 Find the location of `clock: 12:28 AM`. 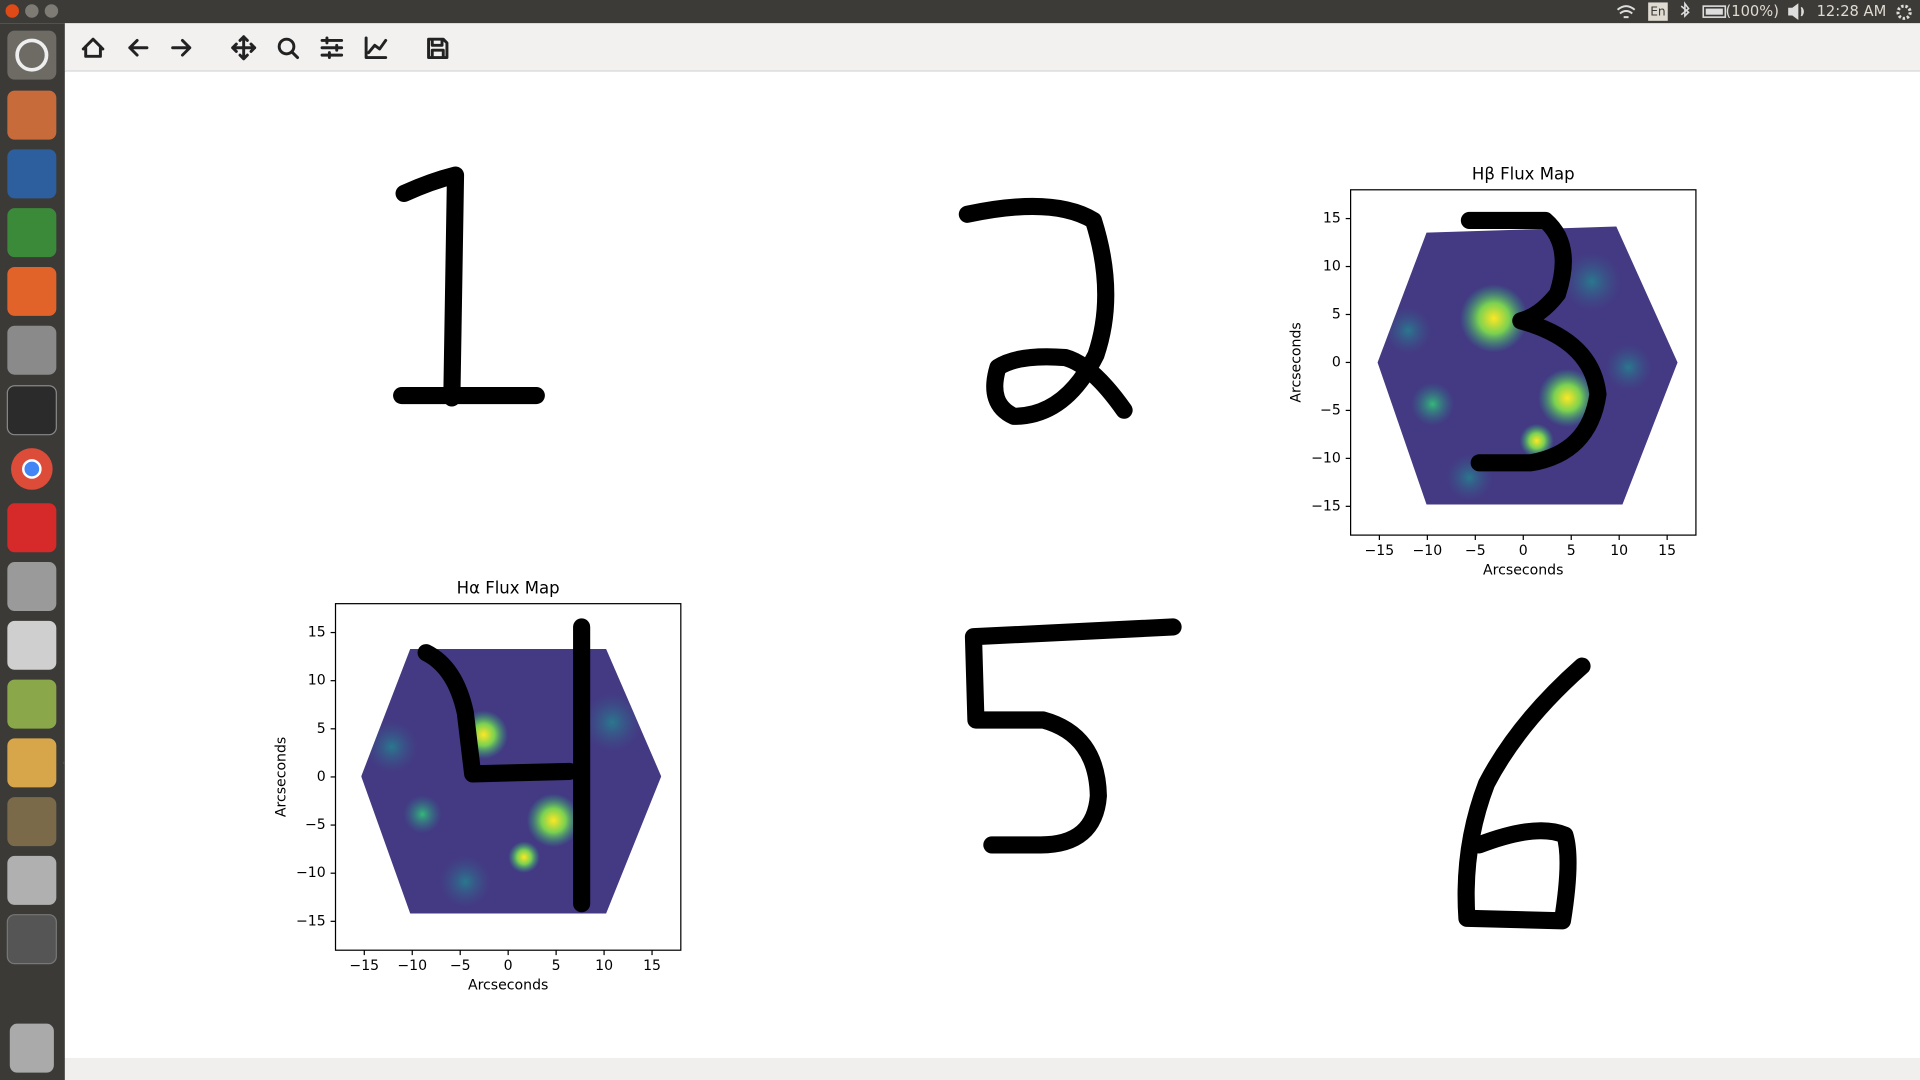

clock: 12:28 AM is located at coordinates (1852, 11).